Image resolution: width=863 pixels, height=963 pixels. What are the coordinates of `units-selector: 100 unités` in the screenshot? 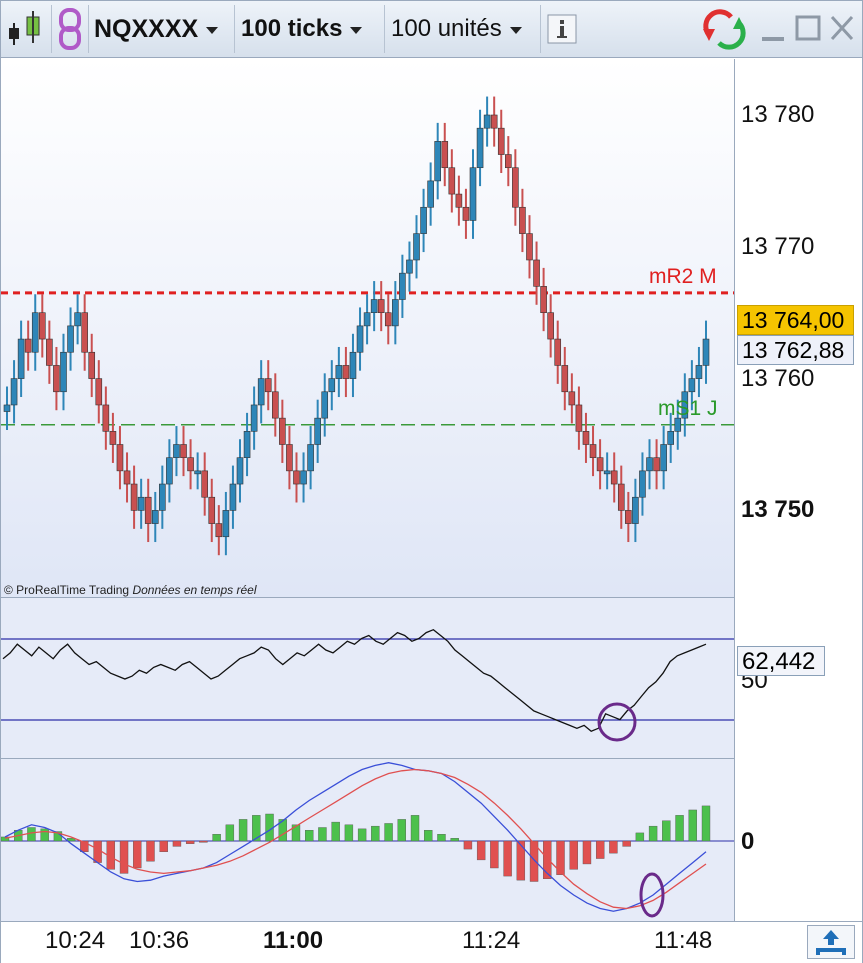 It's located at (456, 29).